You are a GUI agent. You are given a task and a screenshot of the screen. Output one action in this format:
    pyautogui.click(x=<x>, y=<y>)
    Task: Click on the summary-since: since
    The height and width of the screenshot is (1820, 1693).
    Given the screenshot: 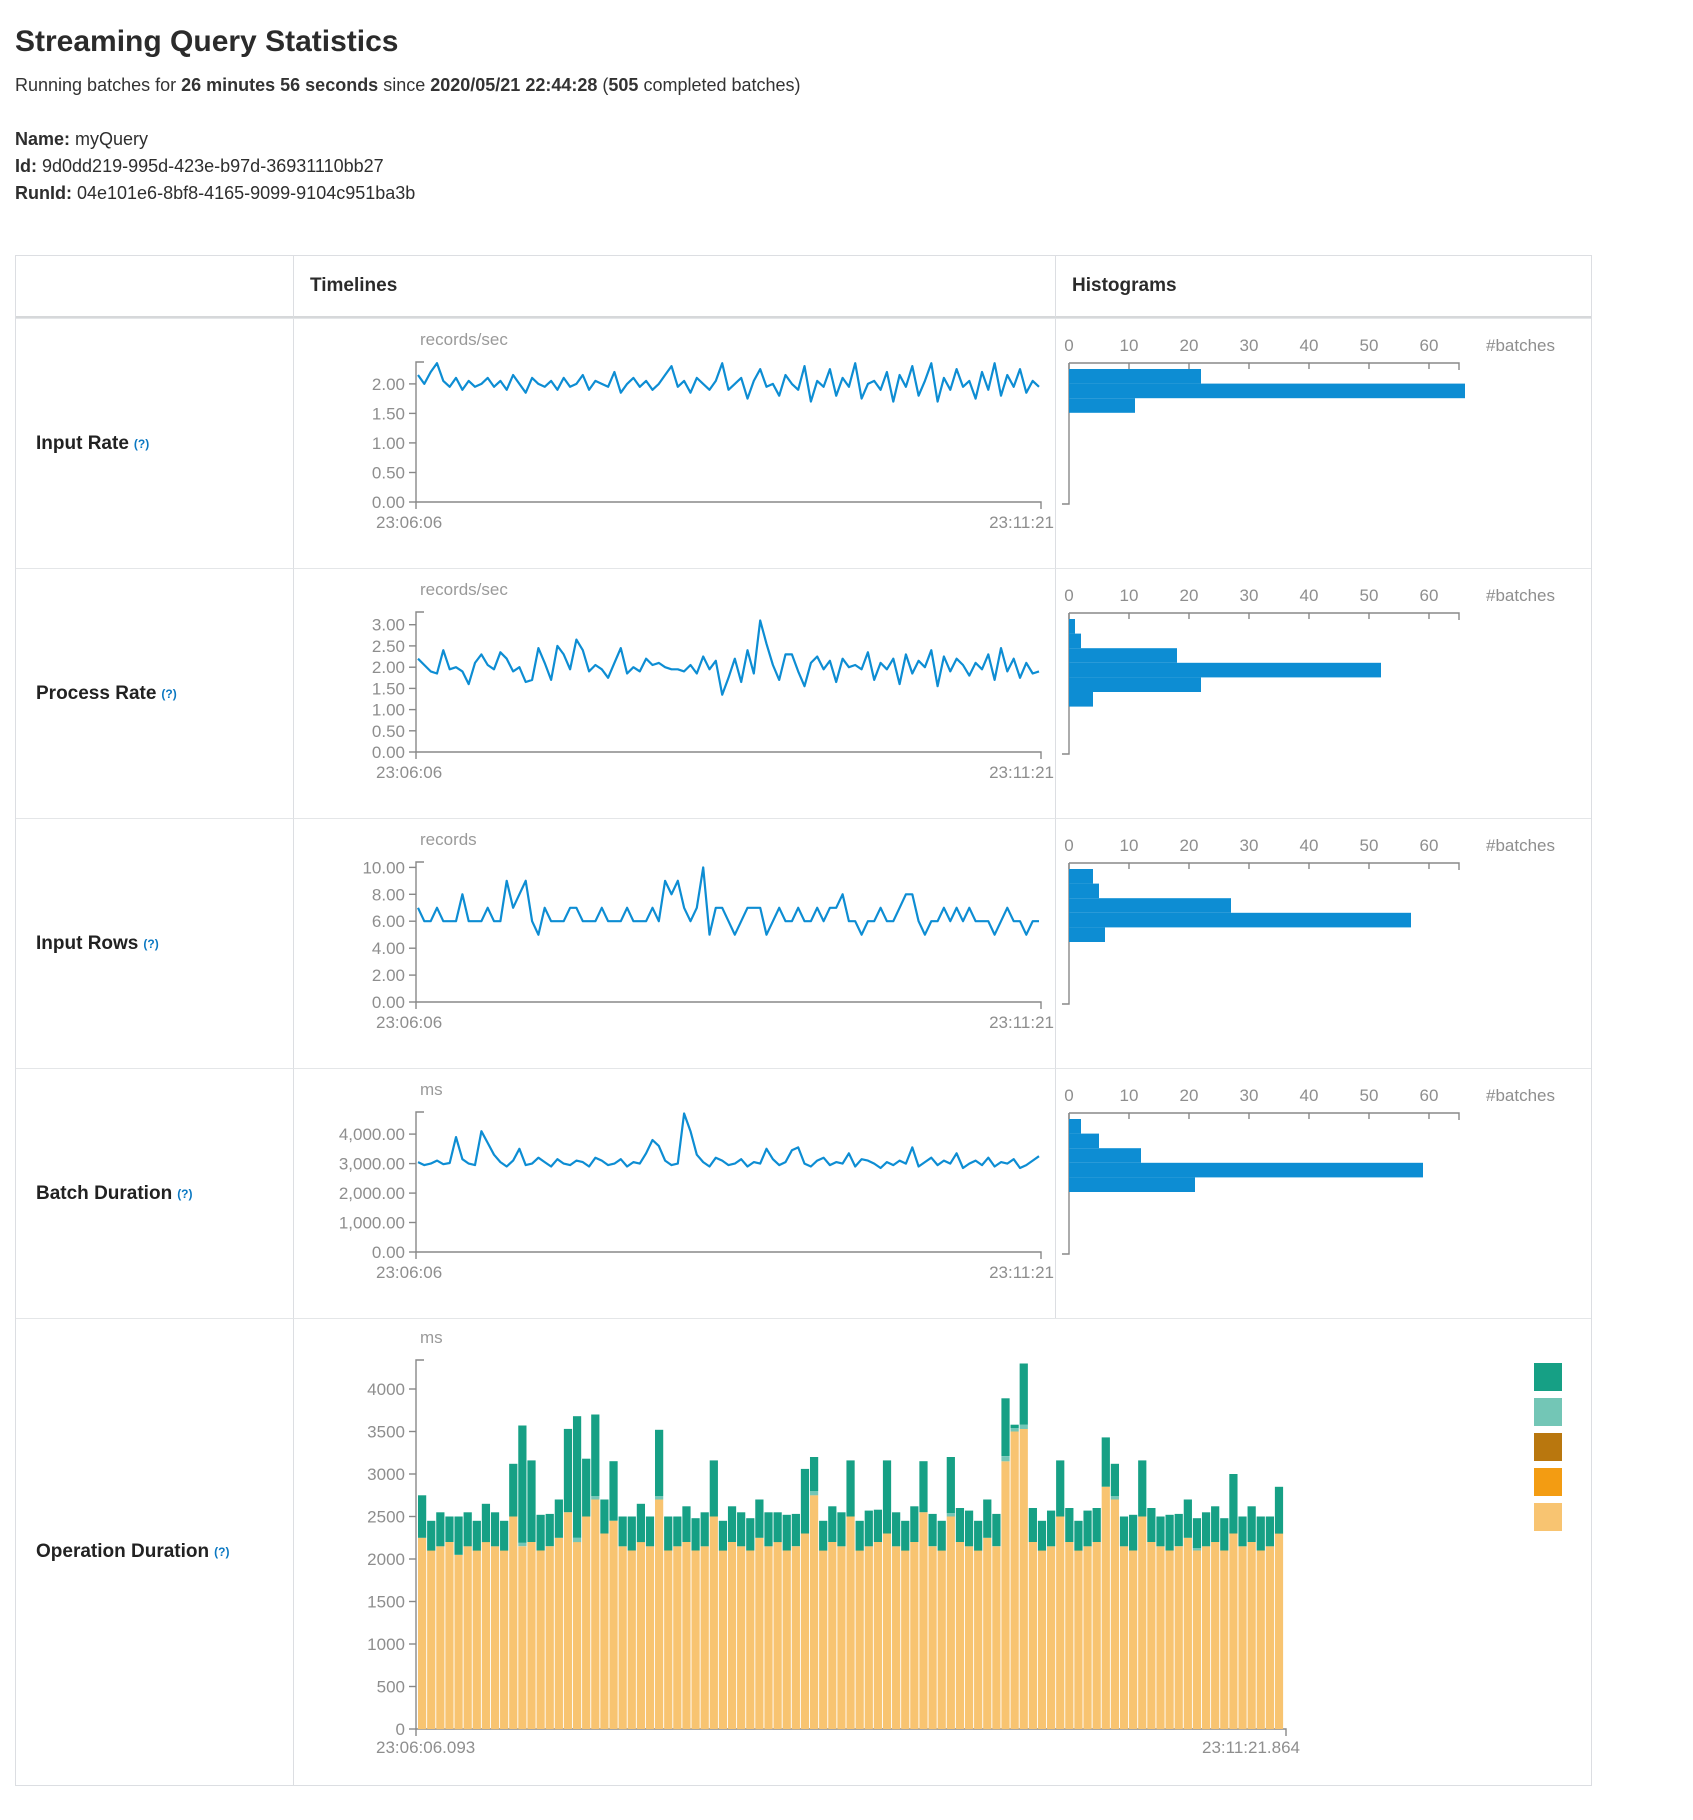 What is the action you would take?
    pyautogui.click(x=404, y=85)
    